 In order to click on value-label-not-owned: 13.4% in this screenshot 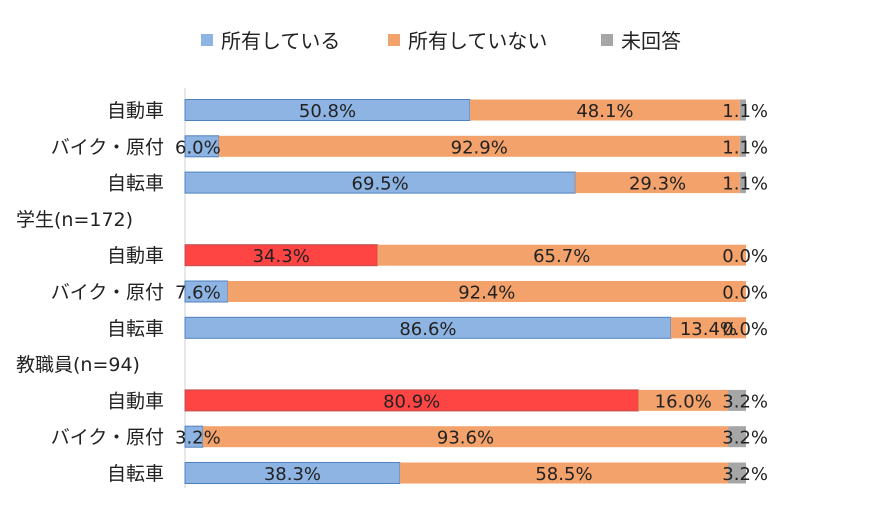, I will do `click(708, 329)`.